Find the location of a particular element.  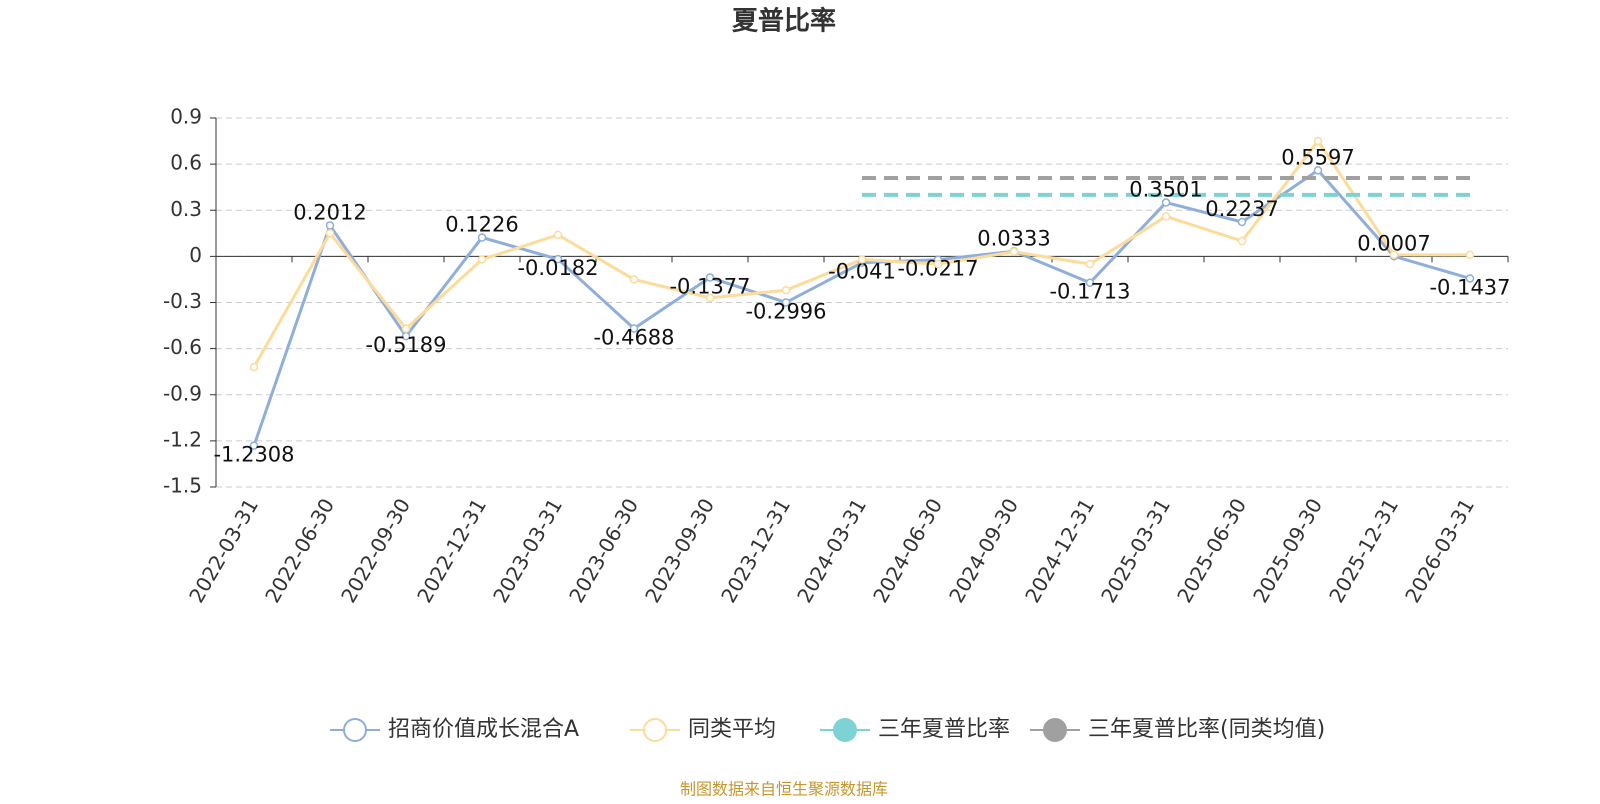

x-tick-label: 2024-06-30 is located at coordinates (907, 550).